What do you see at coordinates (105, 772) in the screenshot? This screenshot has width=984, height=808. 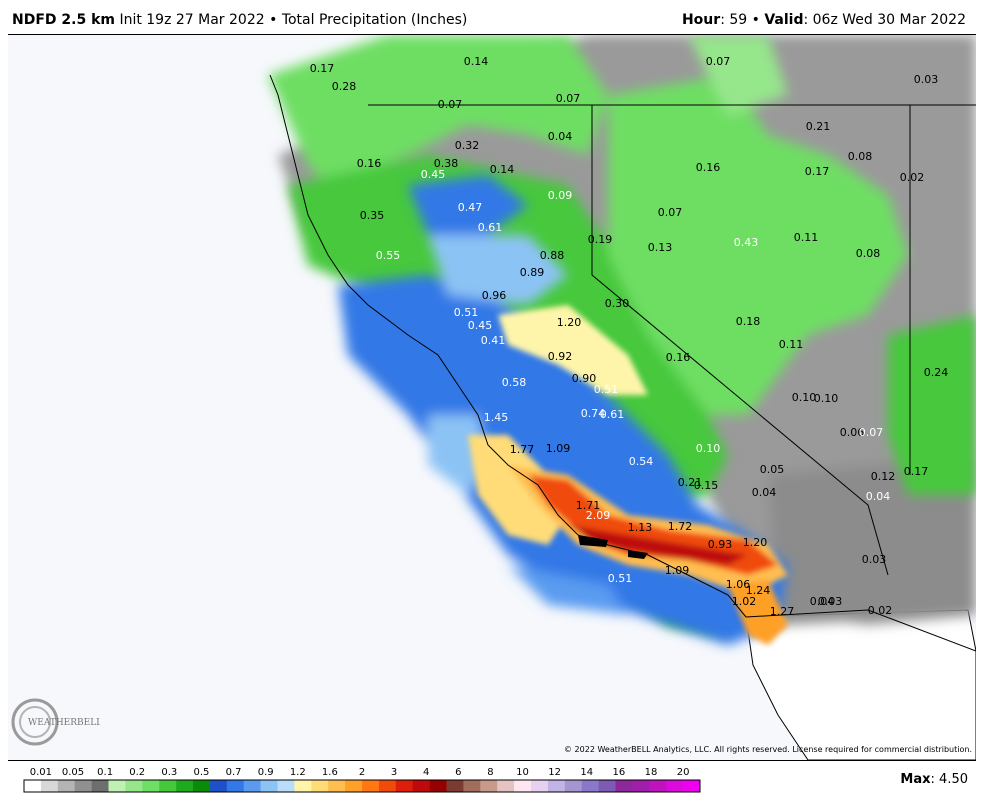 I see `legend-tick-label: 0.1` at bounding box center [105, 772].